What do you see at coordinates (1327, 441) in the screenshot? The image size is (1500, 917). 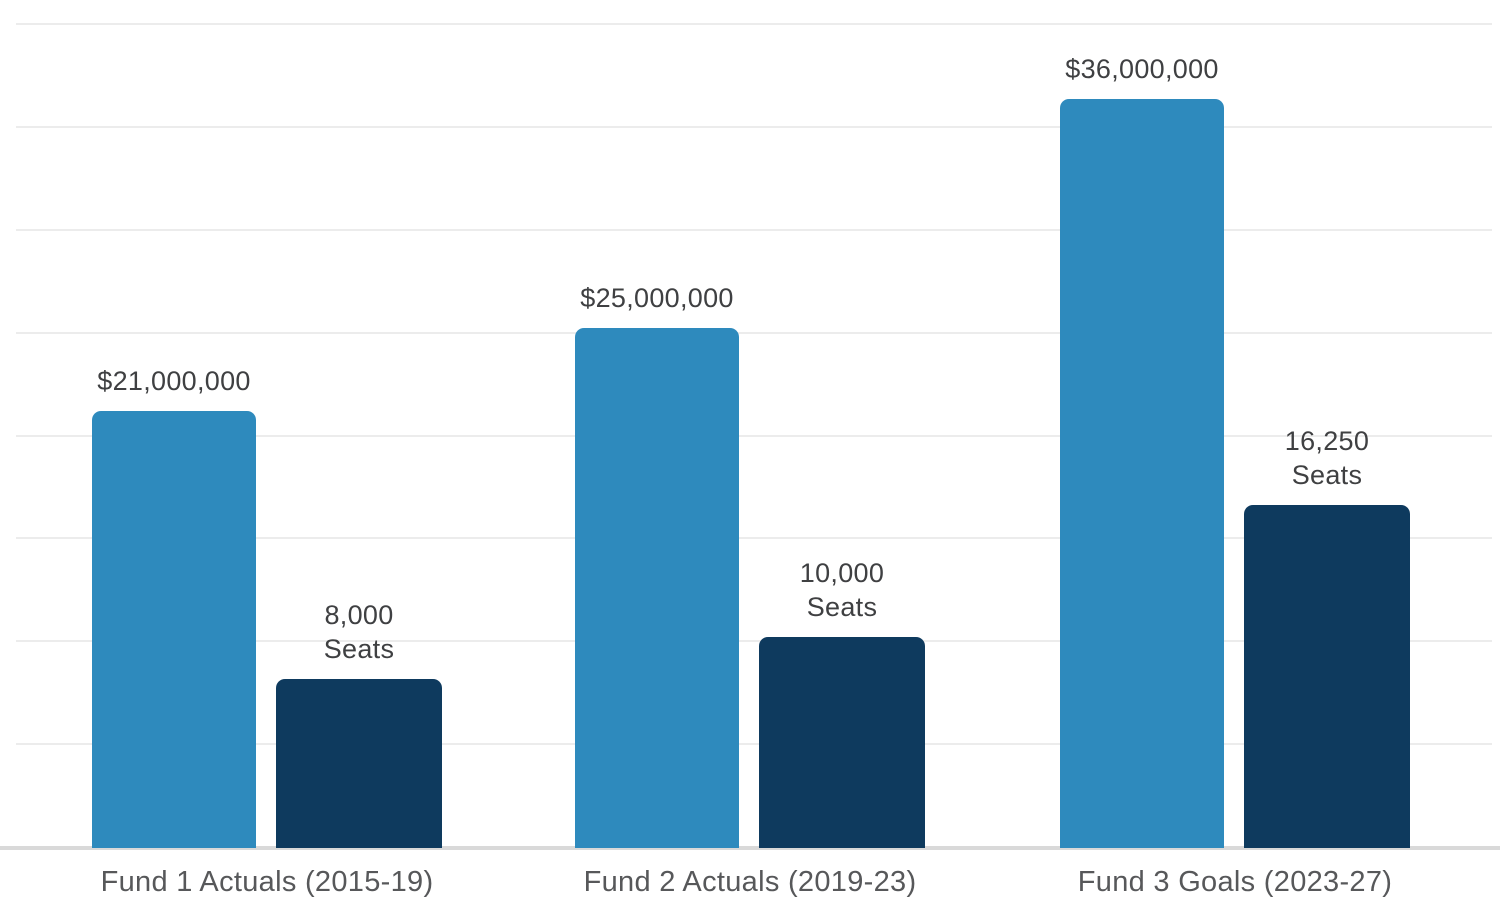 I see `value-label-line: 16,250` at bounding box center [1327, 441].